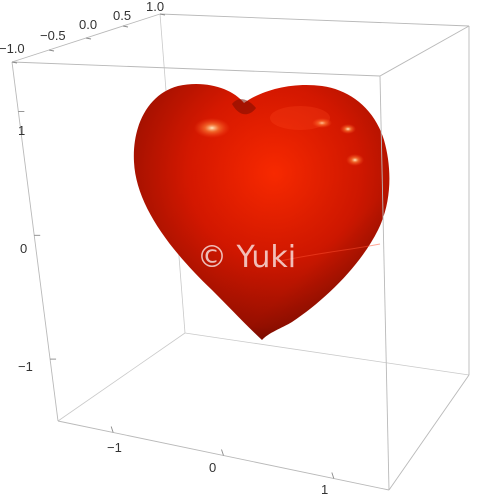  I want to click on watermark: © Yuki, so click(246, 257).